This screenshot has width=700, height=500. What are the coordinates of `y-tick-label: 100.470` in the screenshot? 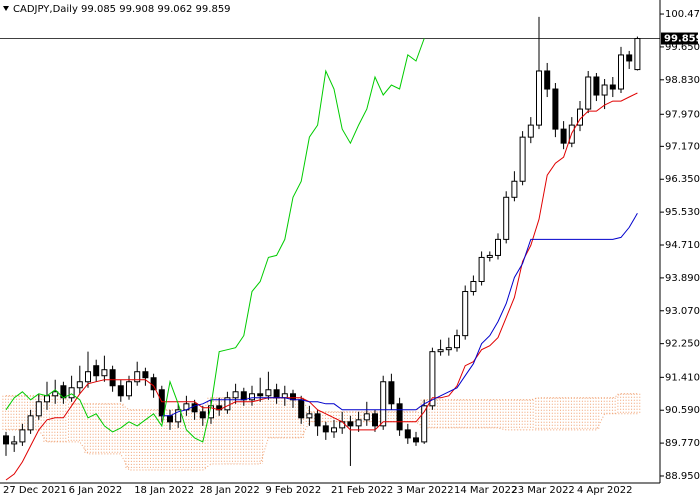 It's located at (682, 14).